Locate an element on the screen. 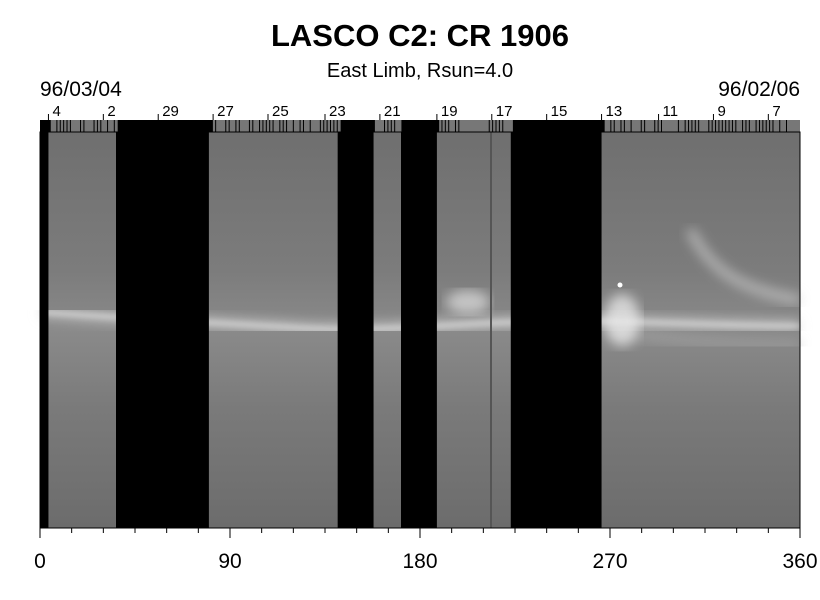  top-tick-label: 4 is located at coordinates (56, 111).